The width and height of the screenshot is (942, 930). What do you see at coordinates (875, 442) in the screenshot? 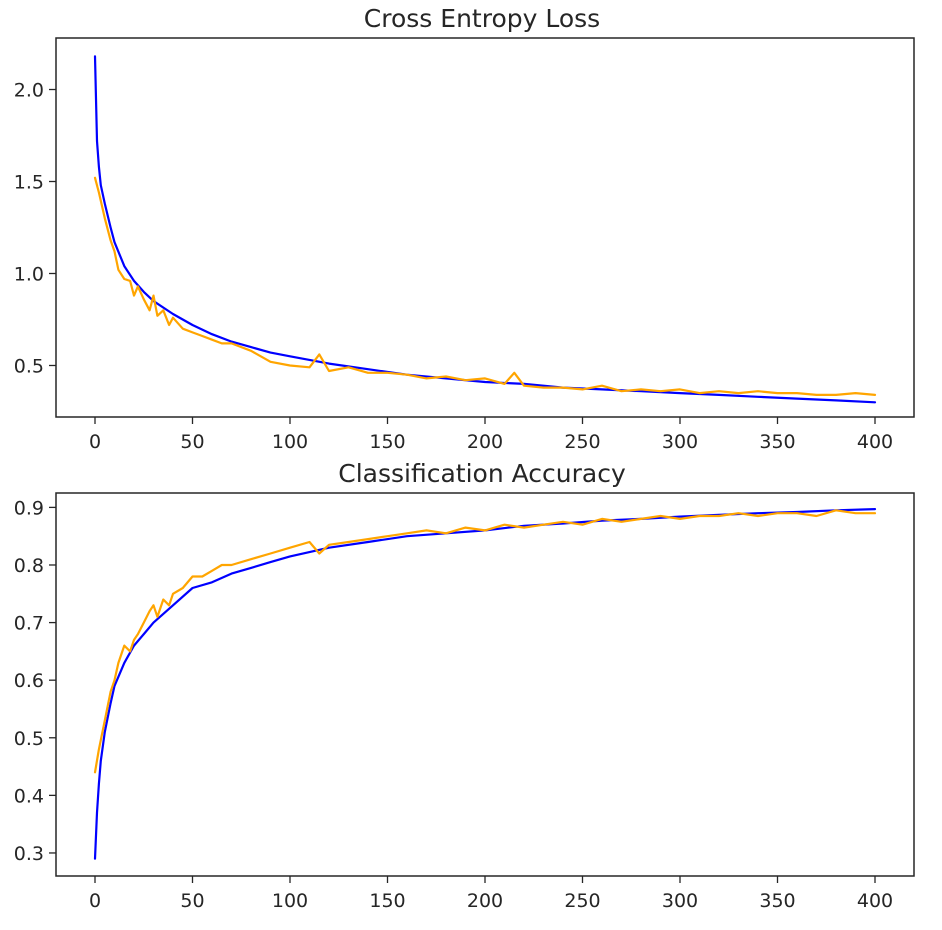
I see `loss-x-tick-label: 400` at bounding box center [875, 442].